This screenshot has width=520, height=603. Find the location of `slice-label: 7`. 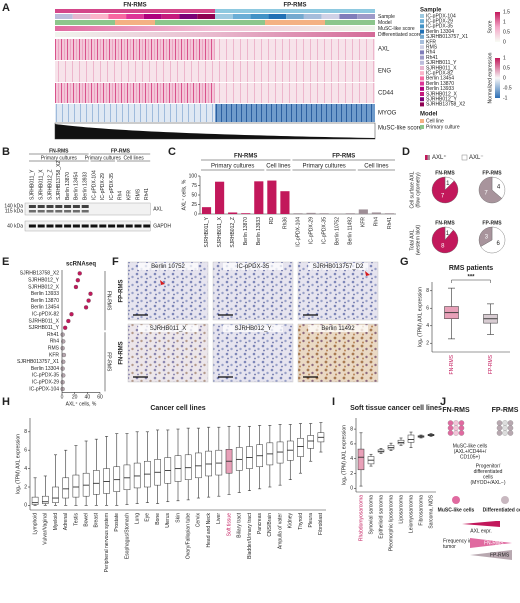

slice-label: 7 is located at coordinates (443, 197).